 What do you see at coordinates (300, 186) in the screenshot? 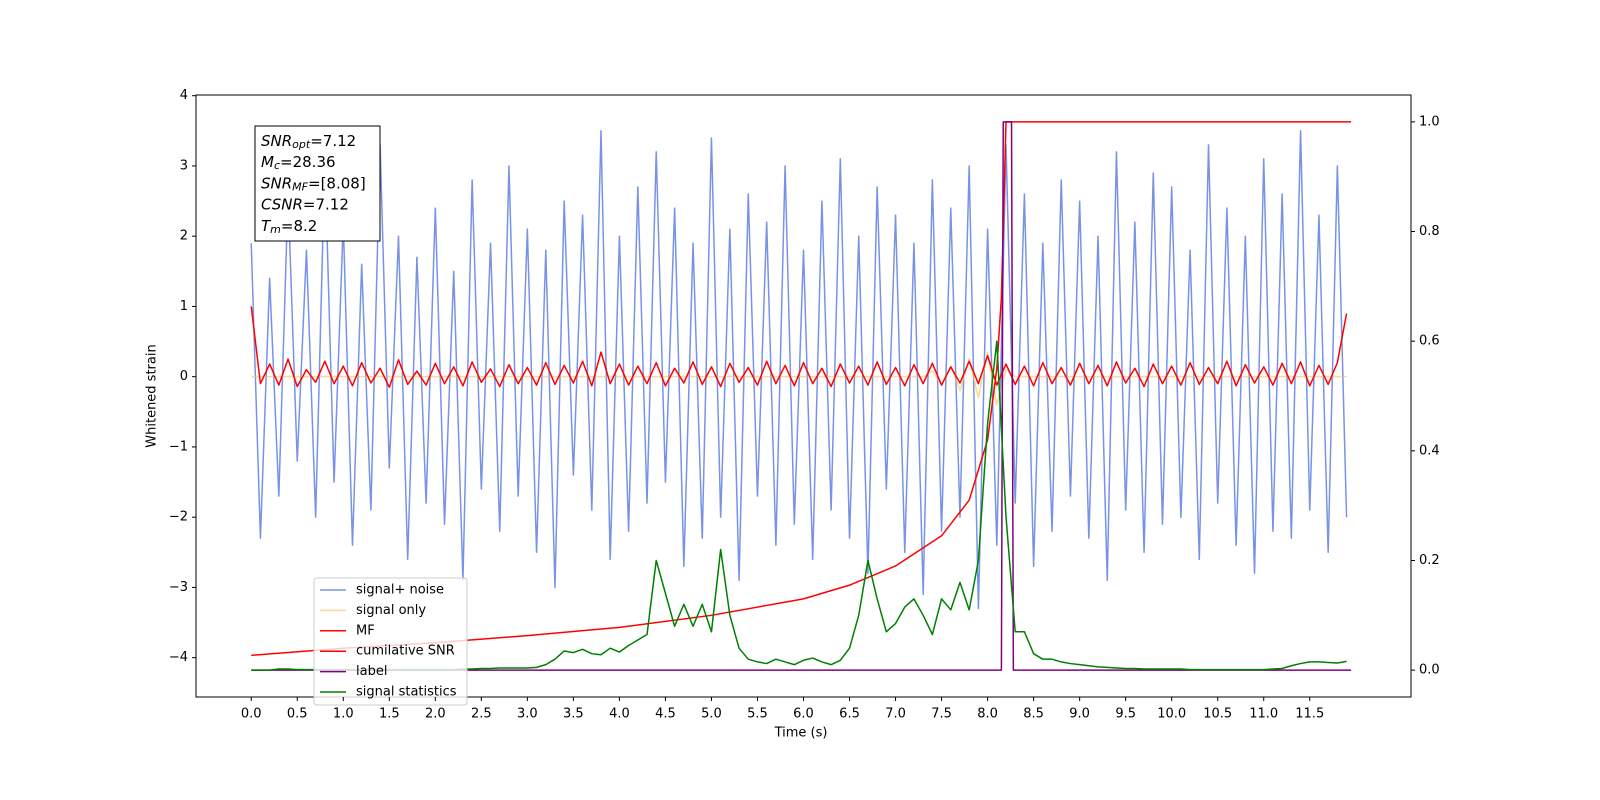
I see `annotation-subscript: MF` at bounding box center [300, 186].